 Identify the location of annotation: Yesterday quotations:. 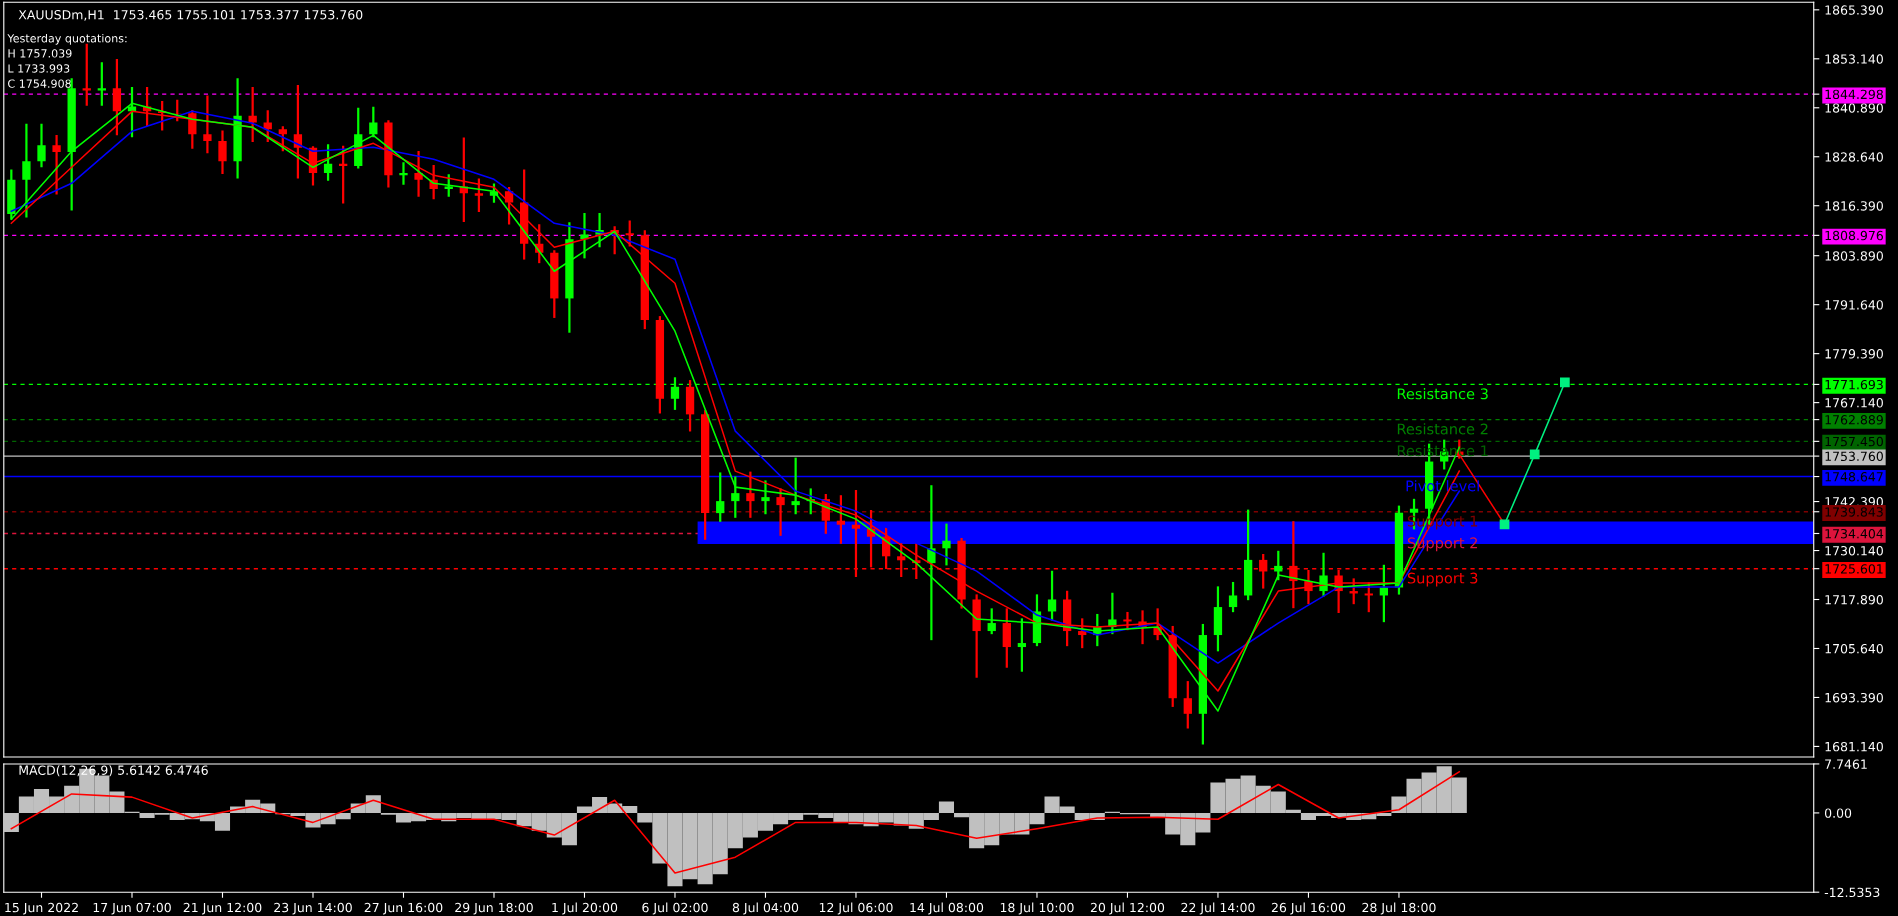
(67, 39).